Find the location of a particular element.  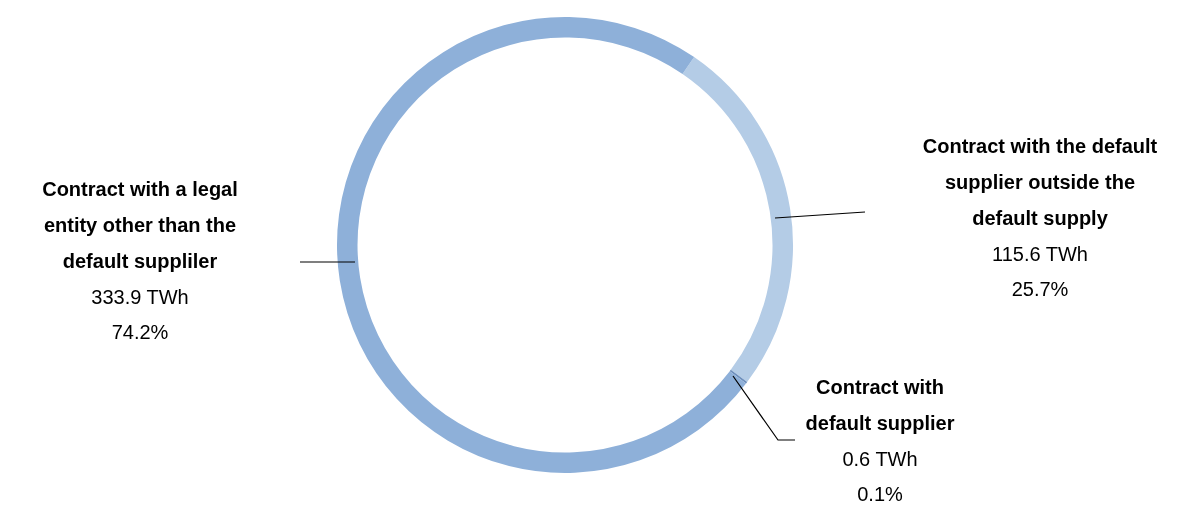

data-label: 115.6 TWh 25.7% is located at coordinates (1040, 271).